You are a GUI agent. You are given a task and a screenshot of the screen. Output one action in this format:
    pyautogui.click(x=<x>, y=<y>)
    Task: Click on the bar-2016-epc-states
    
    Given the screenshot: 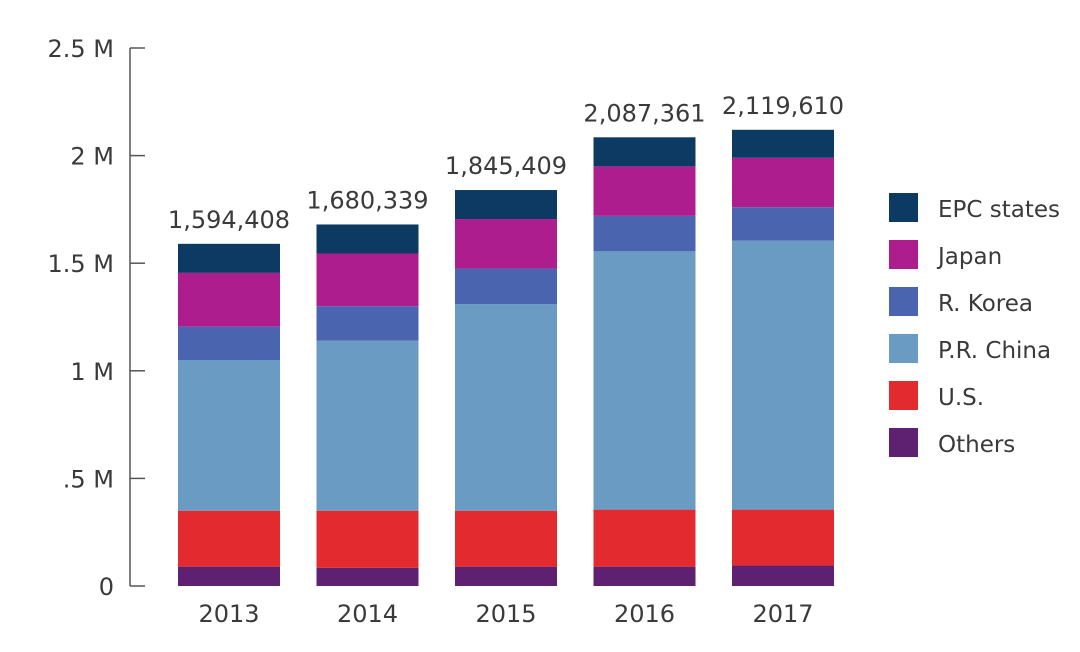 What is the action you would take?
    pyautogui.click(x=644, y=152)
    